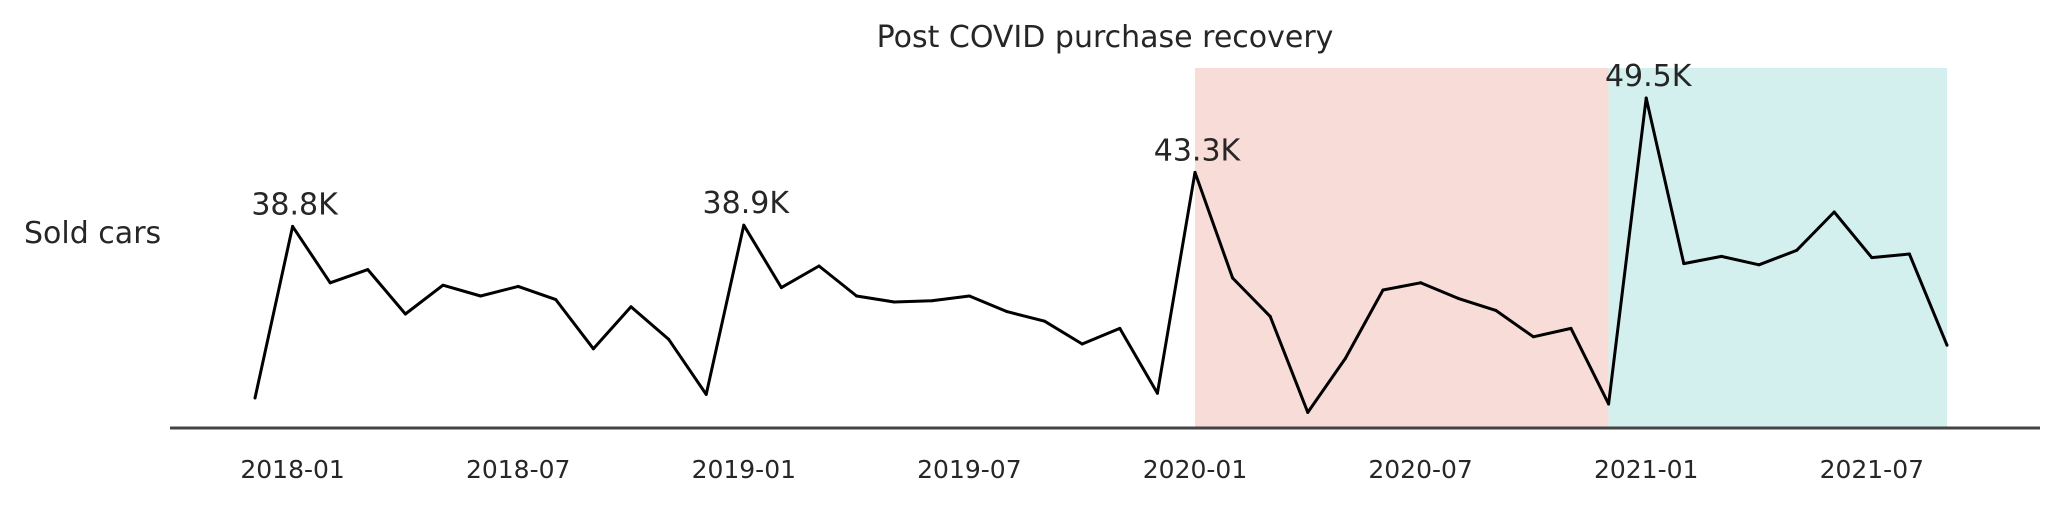 This screenshot has width=2054, height=514. What do you see at coordinates (92, 233) in the screenshot?
I see `y-axis-label: Sold cars` at bounding box center [92, 233].